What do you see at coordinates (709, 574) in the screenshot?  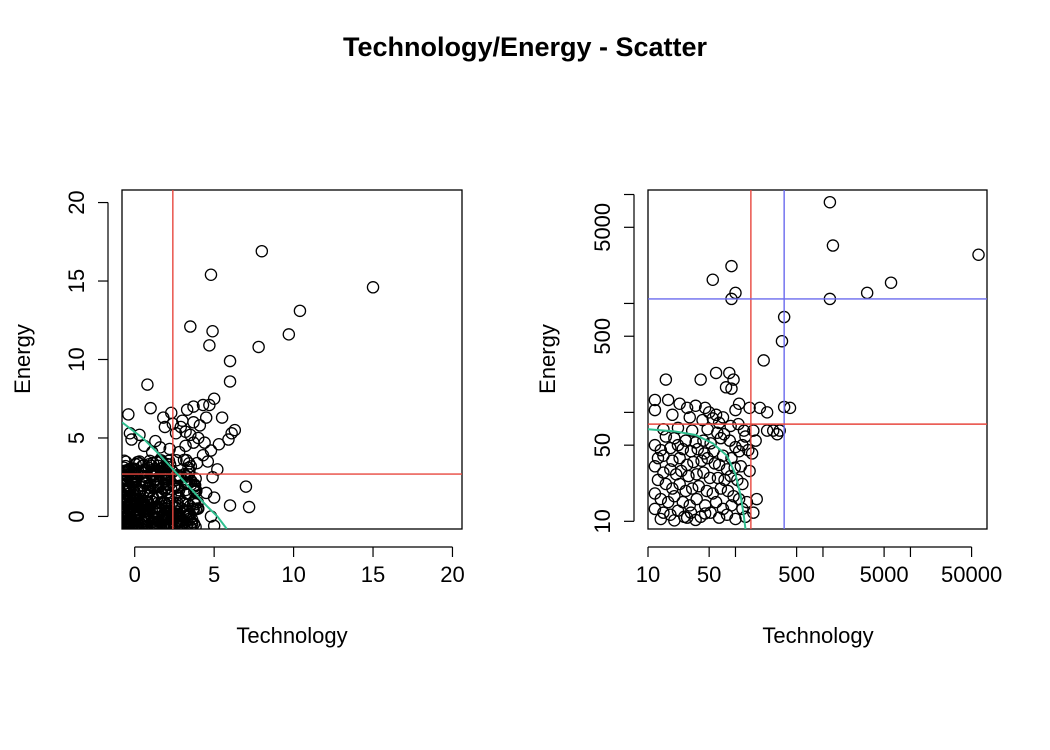 I see `right-x-tick-label: 50` at bounding box center [709, 574].